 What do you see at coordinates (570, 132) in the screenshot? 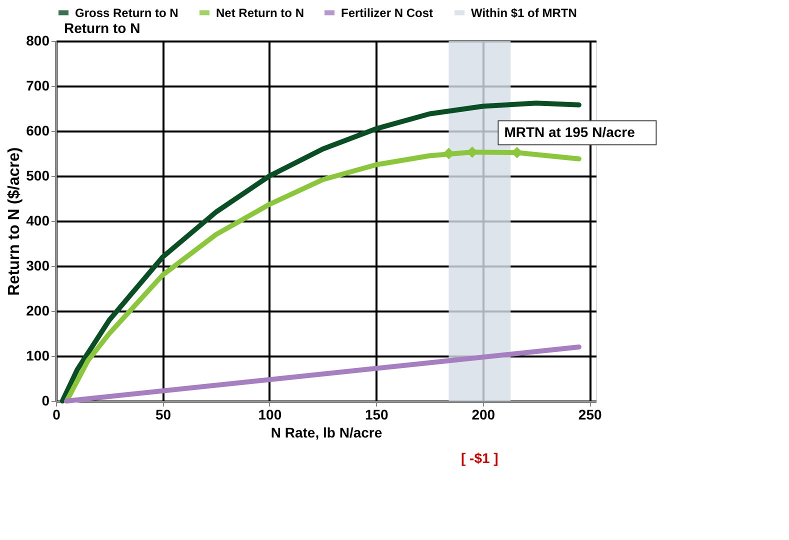
I see `annotation: MRTN at 195 N/acre` at bounding box center [570, 132].